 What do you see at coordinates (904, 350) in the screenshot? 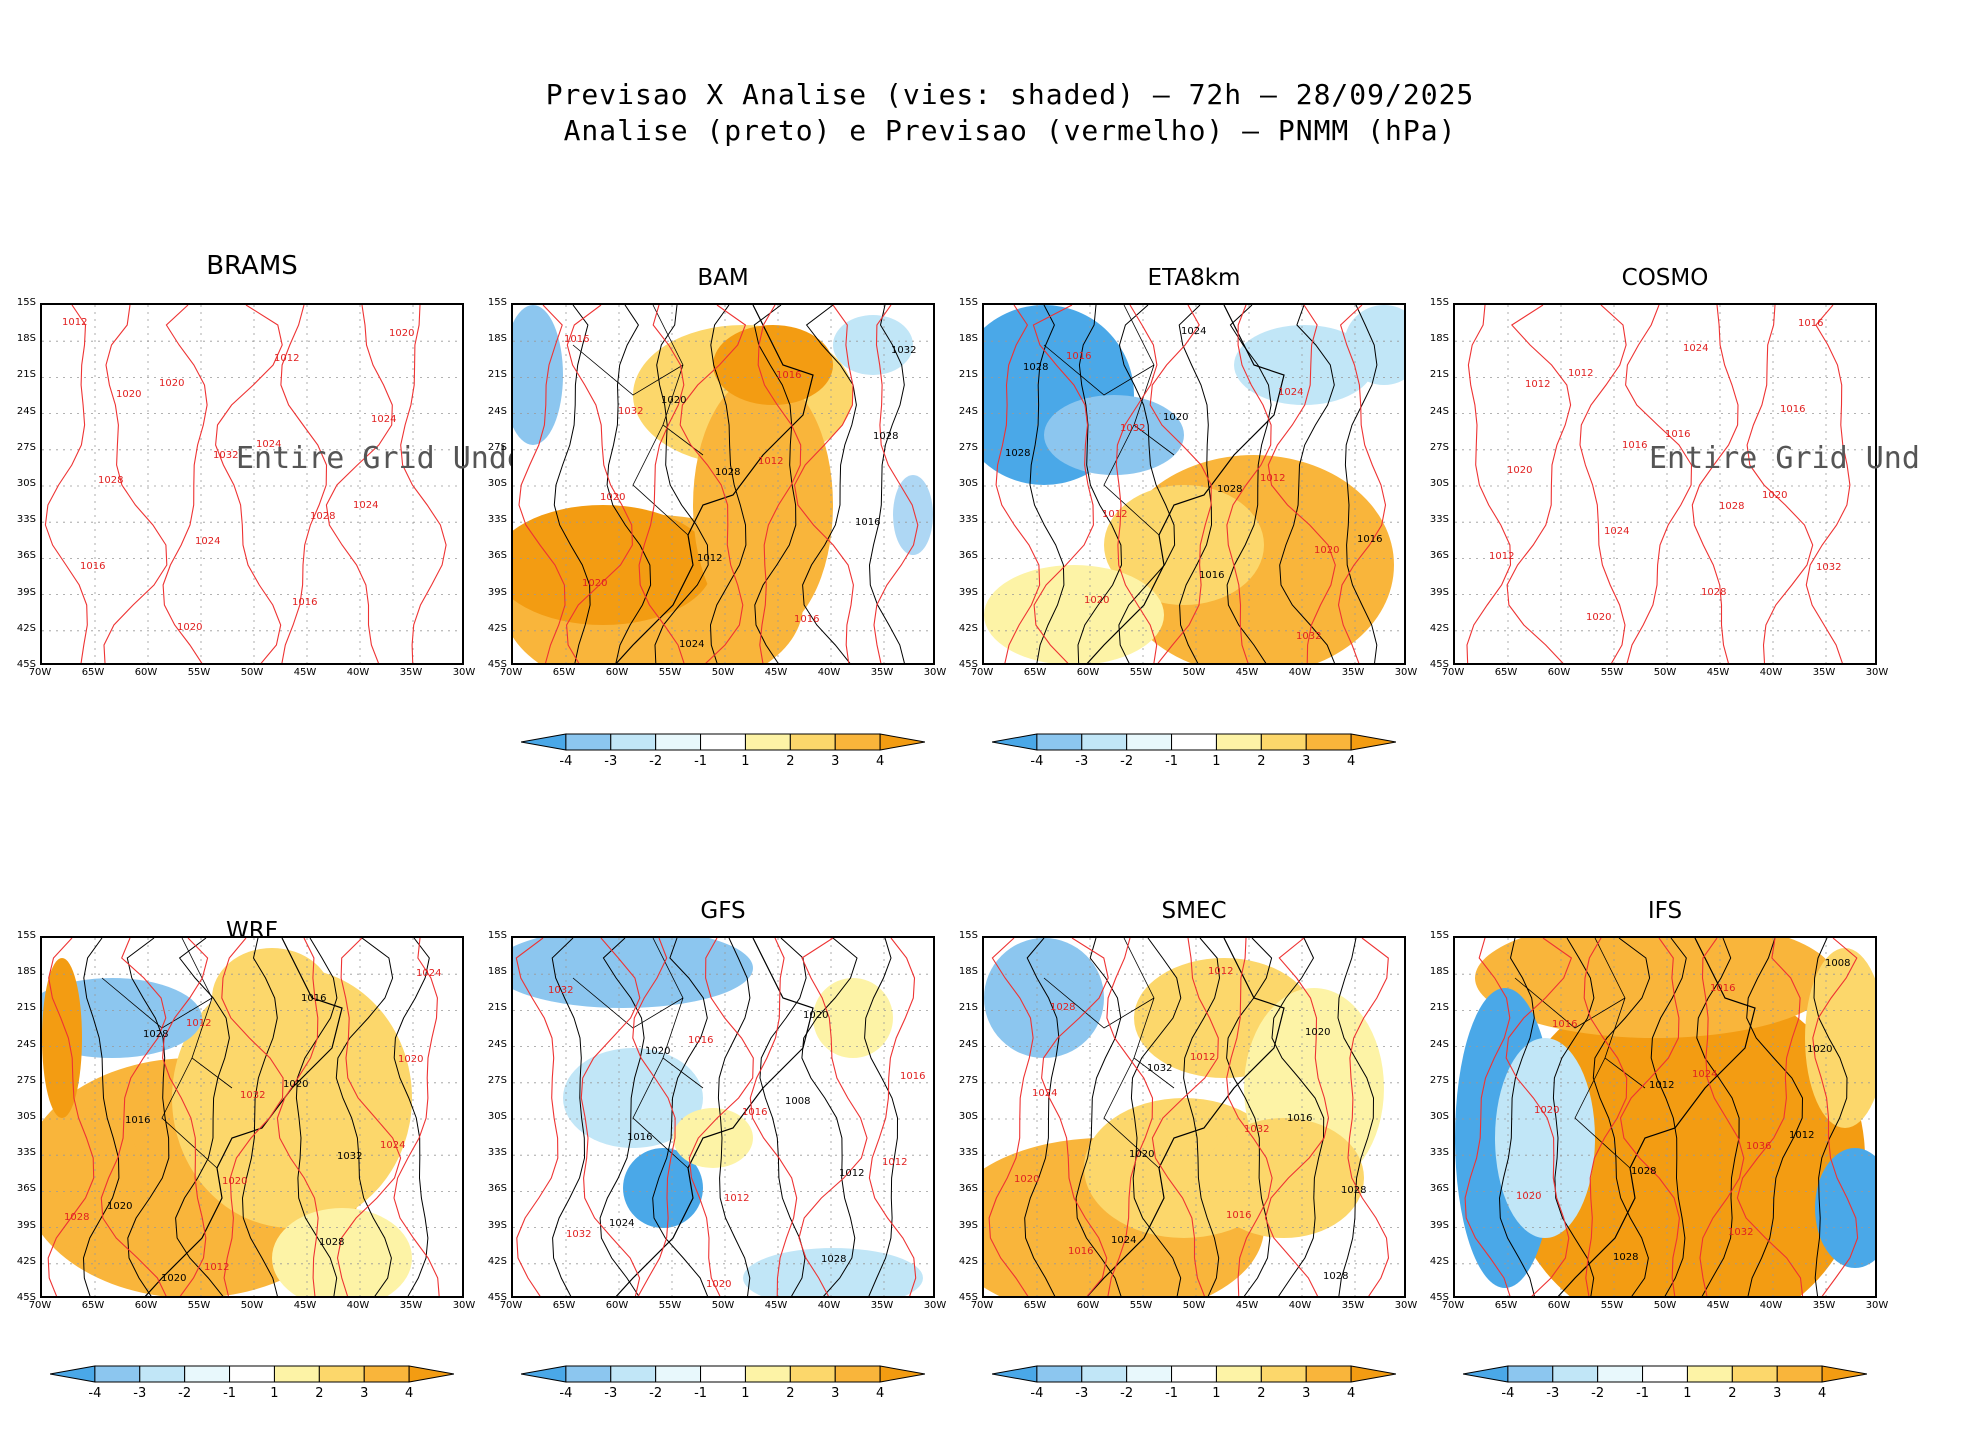
I see `isobar-label: 1032` at bounding box center [904, 350].